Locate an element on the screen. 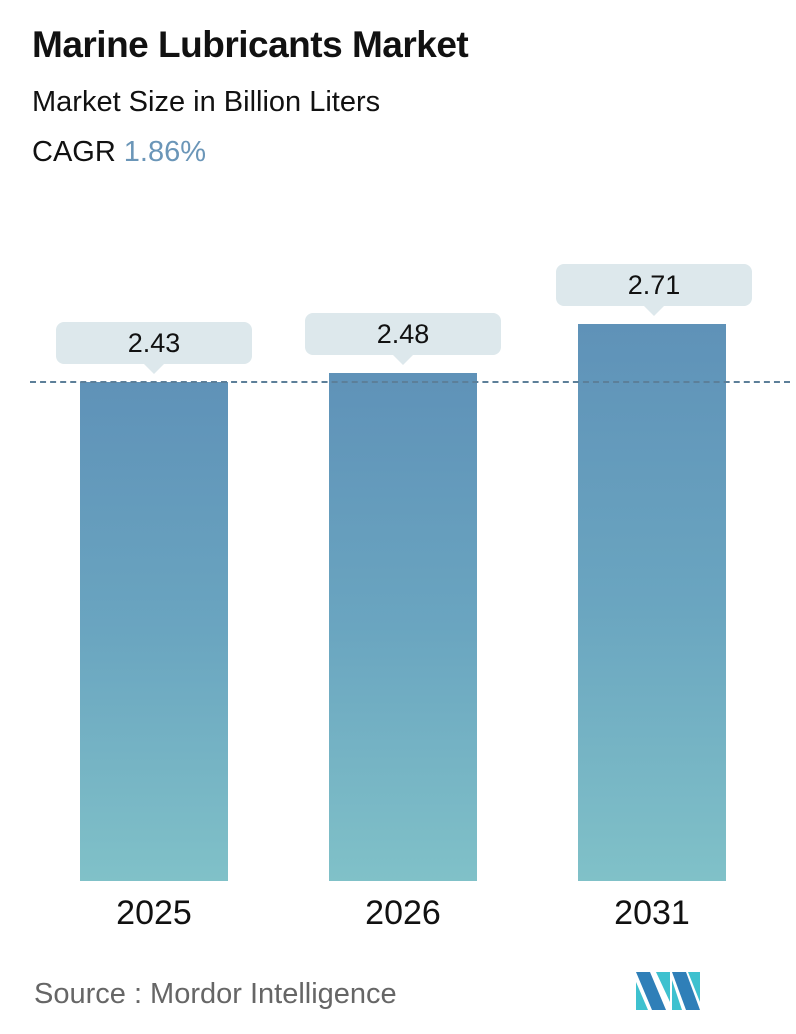 This screenshot has width=796, height=1034. value-label-2025: 2.43 is located at coordinates (154, 348).